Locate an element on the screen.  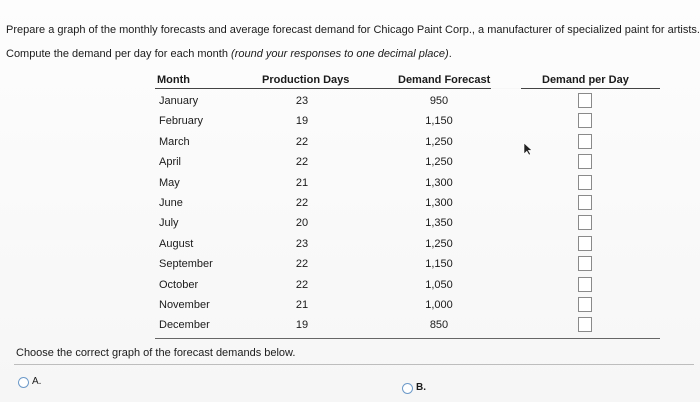
option-b-label: B. is located at coordinates (421, 387).